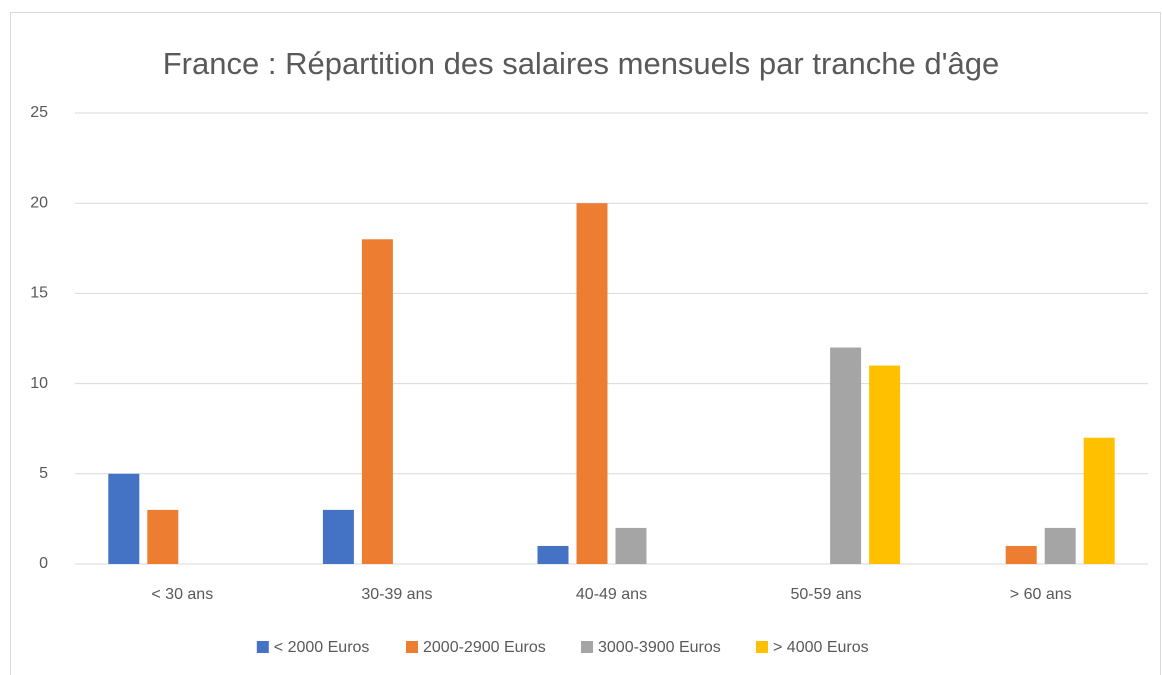 This screenshot has width=1162, height=675. I want to click on y-tick-label: 15, so click(39, 293).